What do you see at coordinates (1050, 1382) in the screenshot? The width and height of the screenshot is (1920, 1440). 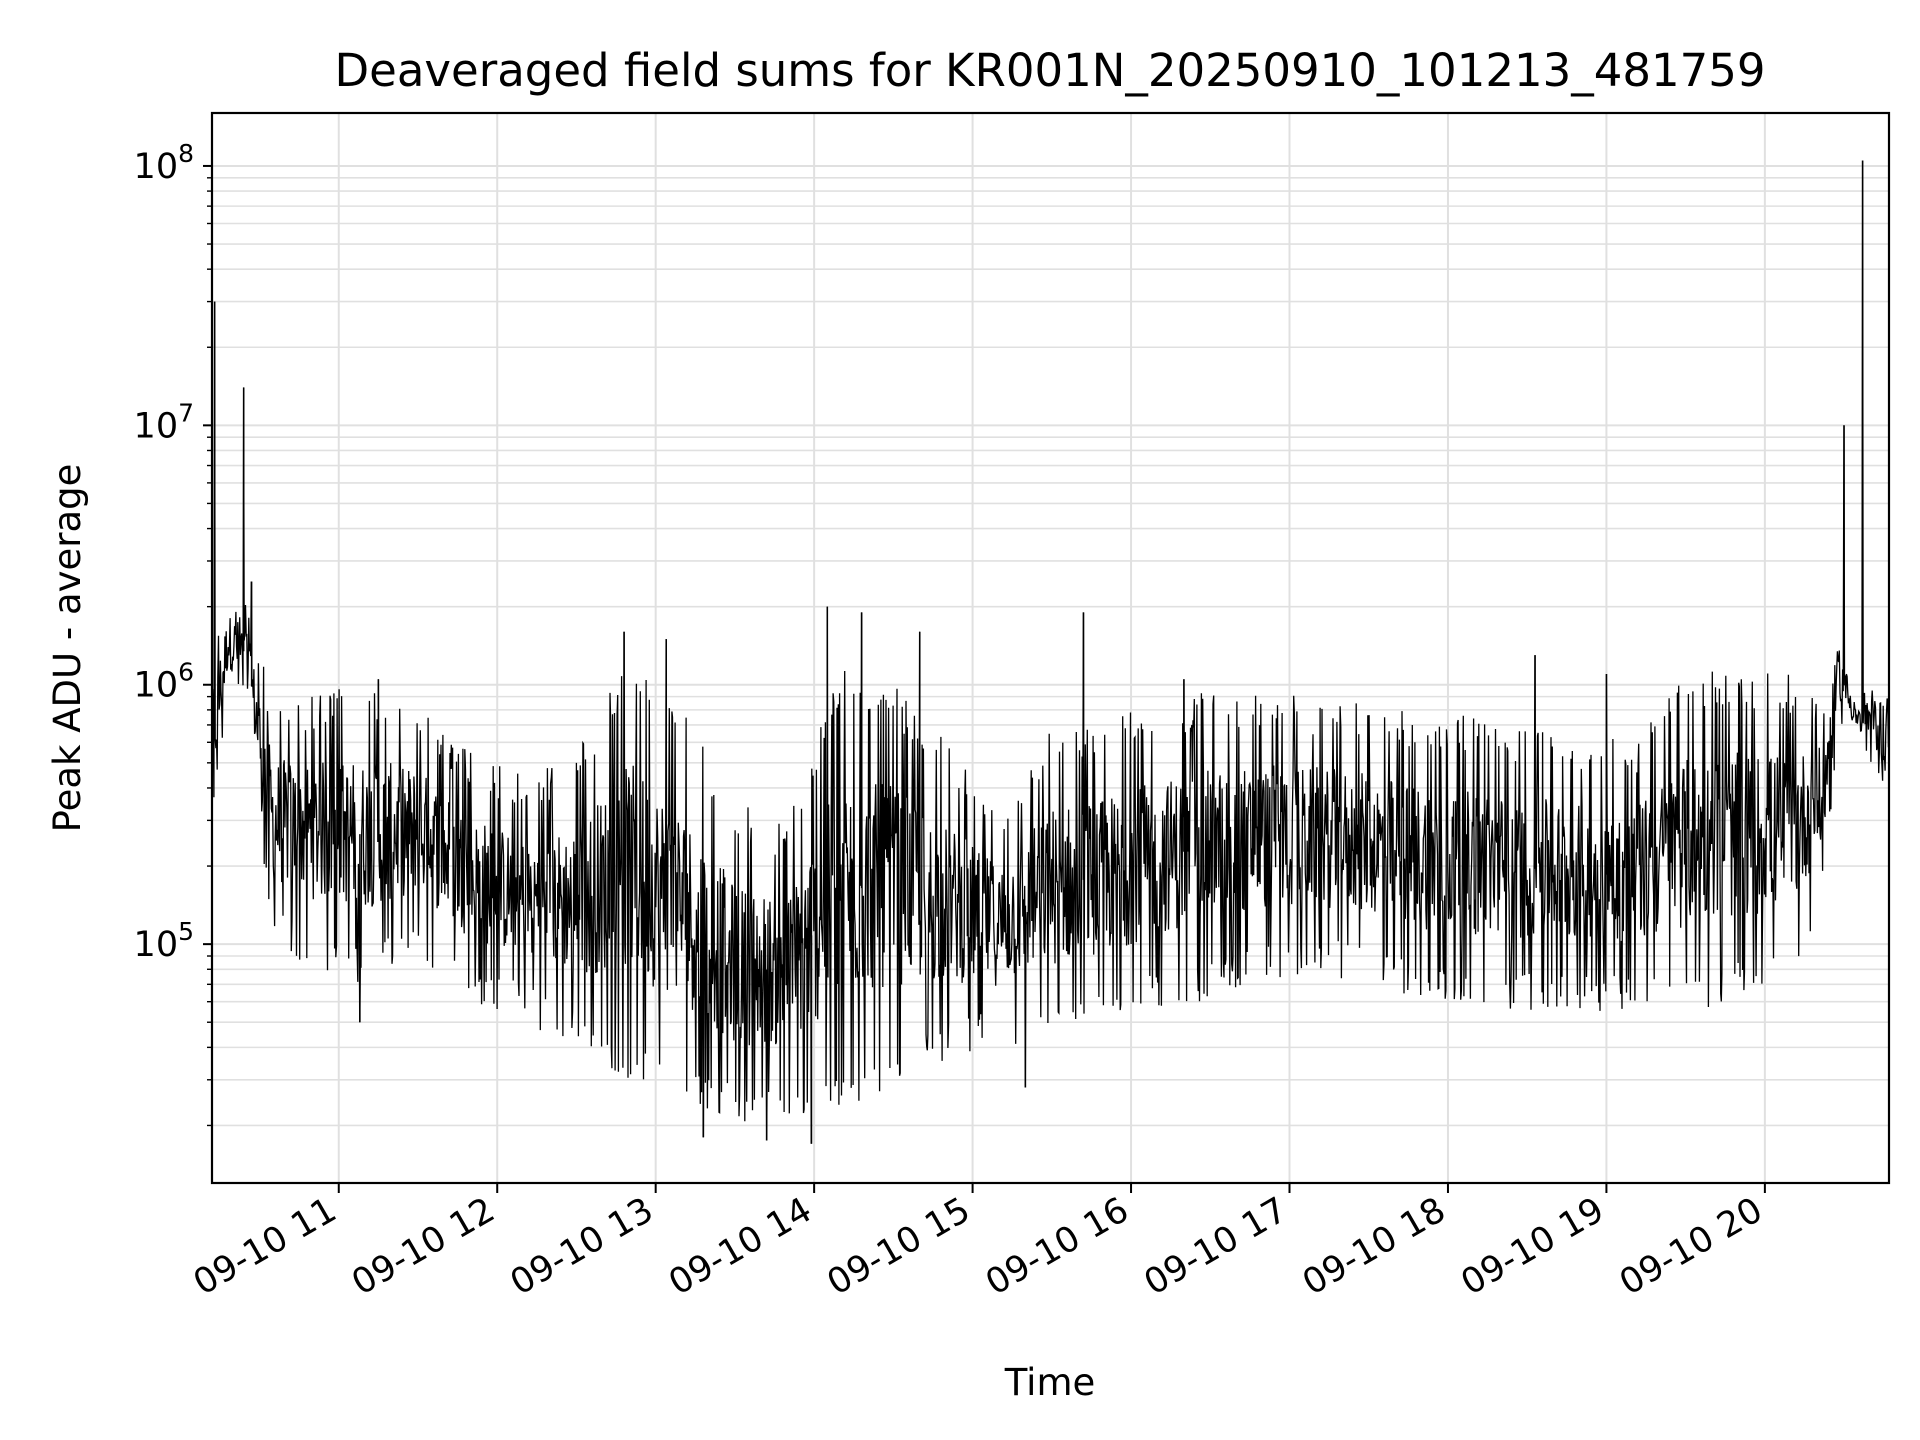 I see `x-axis-label: Time` at bounding box center [1050, 1382].